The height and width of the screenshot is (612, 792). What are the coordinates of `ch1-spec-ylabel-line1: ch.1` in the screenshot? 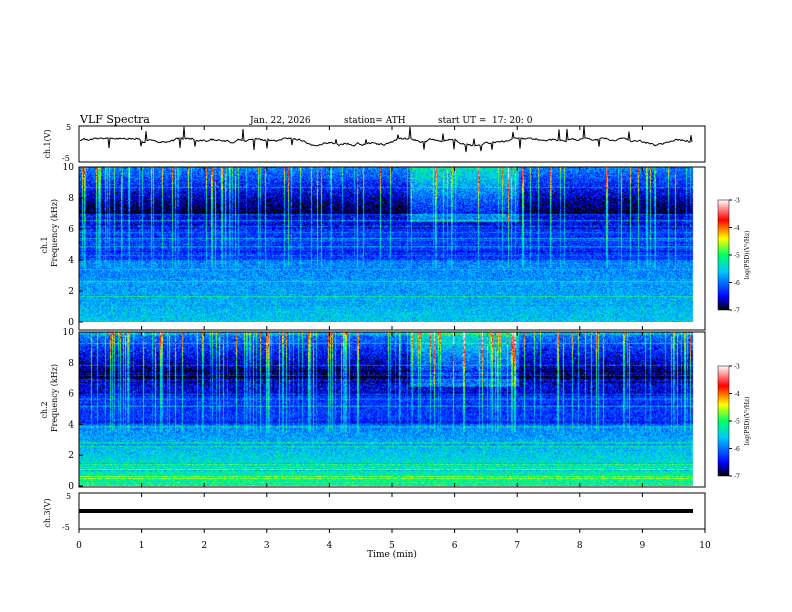 It's located at (44, 244).